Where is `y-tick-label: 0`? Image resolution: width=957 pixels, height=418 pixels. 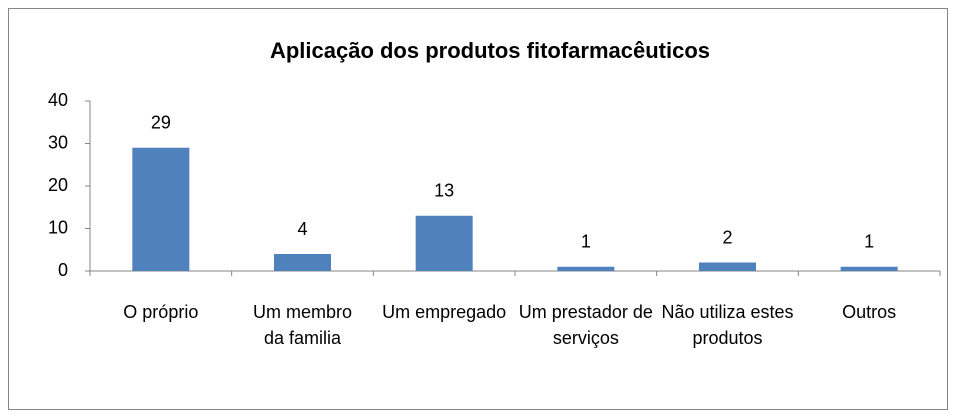
y-tick-label: 0 is located at coordinates (63, 270).